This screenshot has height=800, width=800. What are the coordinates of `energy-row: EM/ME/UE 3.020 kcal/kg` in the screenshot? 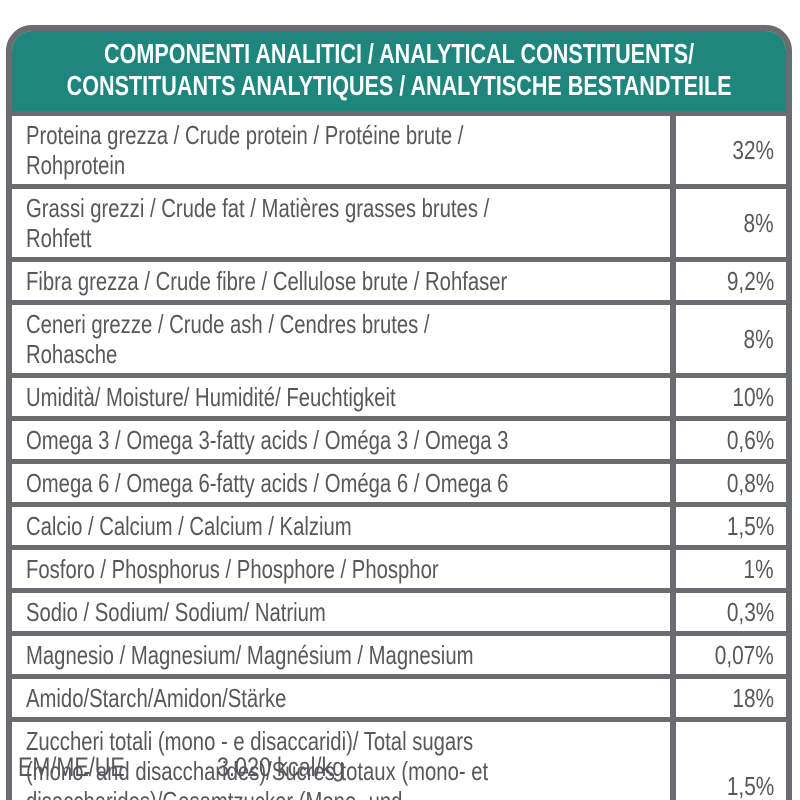 It's located at (318, 772).